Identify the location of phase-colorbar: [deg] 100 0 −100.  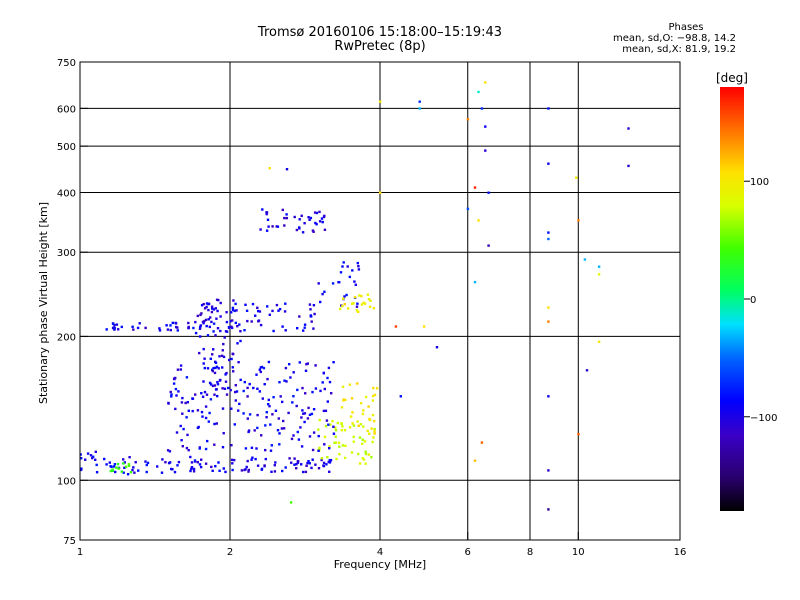
(746, 291).